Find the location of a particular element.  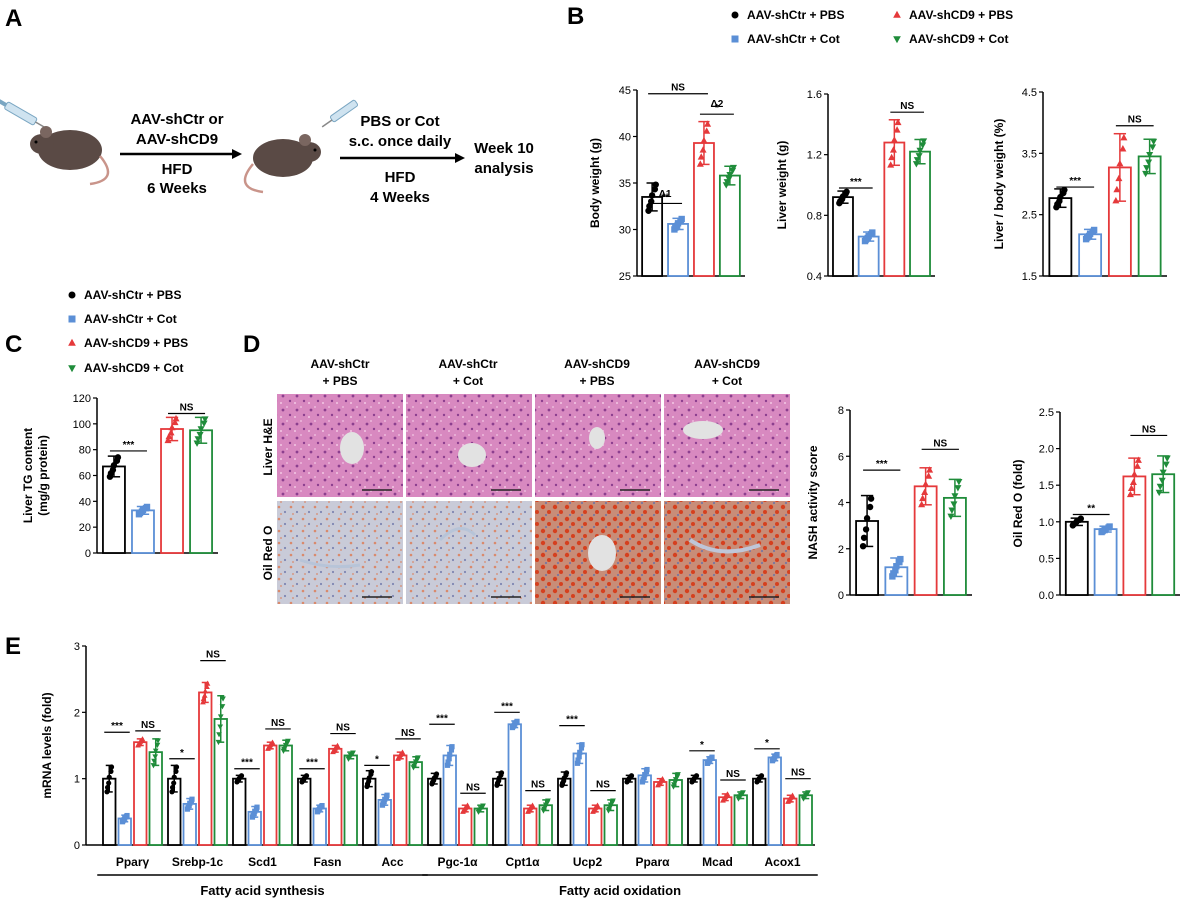

step1-line2: AAV-shCD9 is located at coordinates (177, 139).